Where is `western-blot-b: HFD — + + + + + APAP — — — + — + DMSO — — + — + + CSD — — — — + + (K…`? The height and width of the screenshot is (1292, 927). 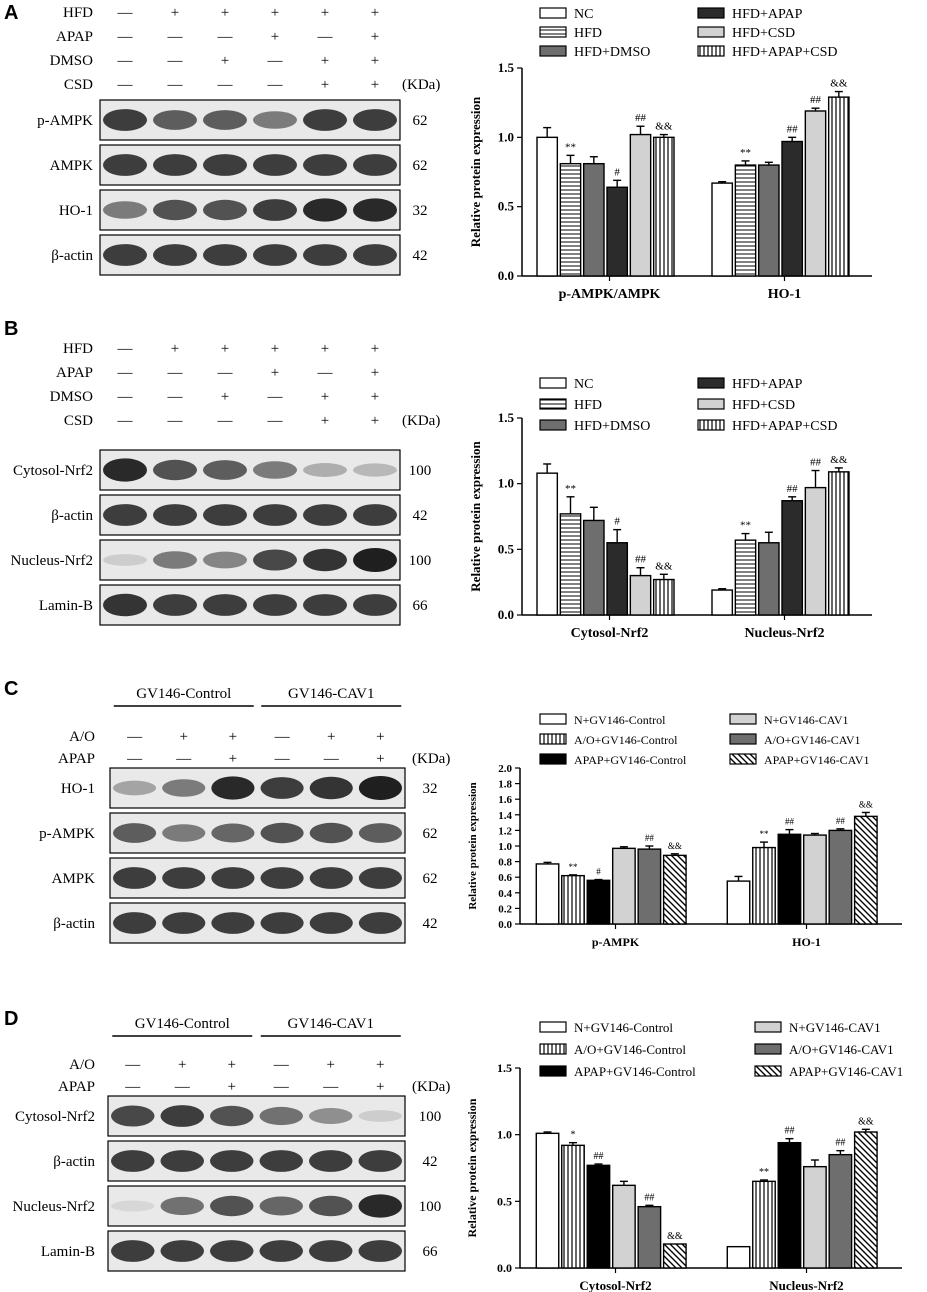
western-blot-b: HFD — + + + + + APAP — — — + — + DMSO — — + — + + CSD — — — — + + (K… is located at coordinates (225, 483).